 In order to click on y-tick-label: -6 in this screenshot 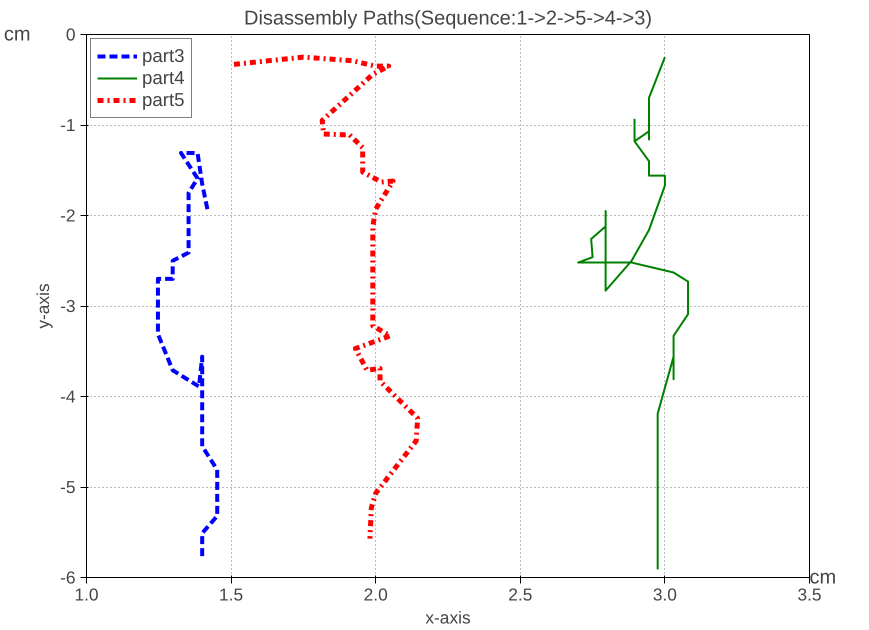, I will do `click(68, 578)`.